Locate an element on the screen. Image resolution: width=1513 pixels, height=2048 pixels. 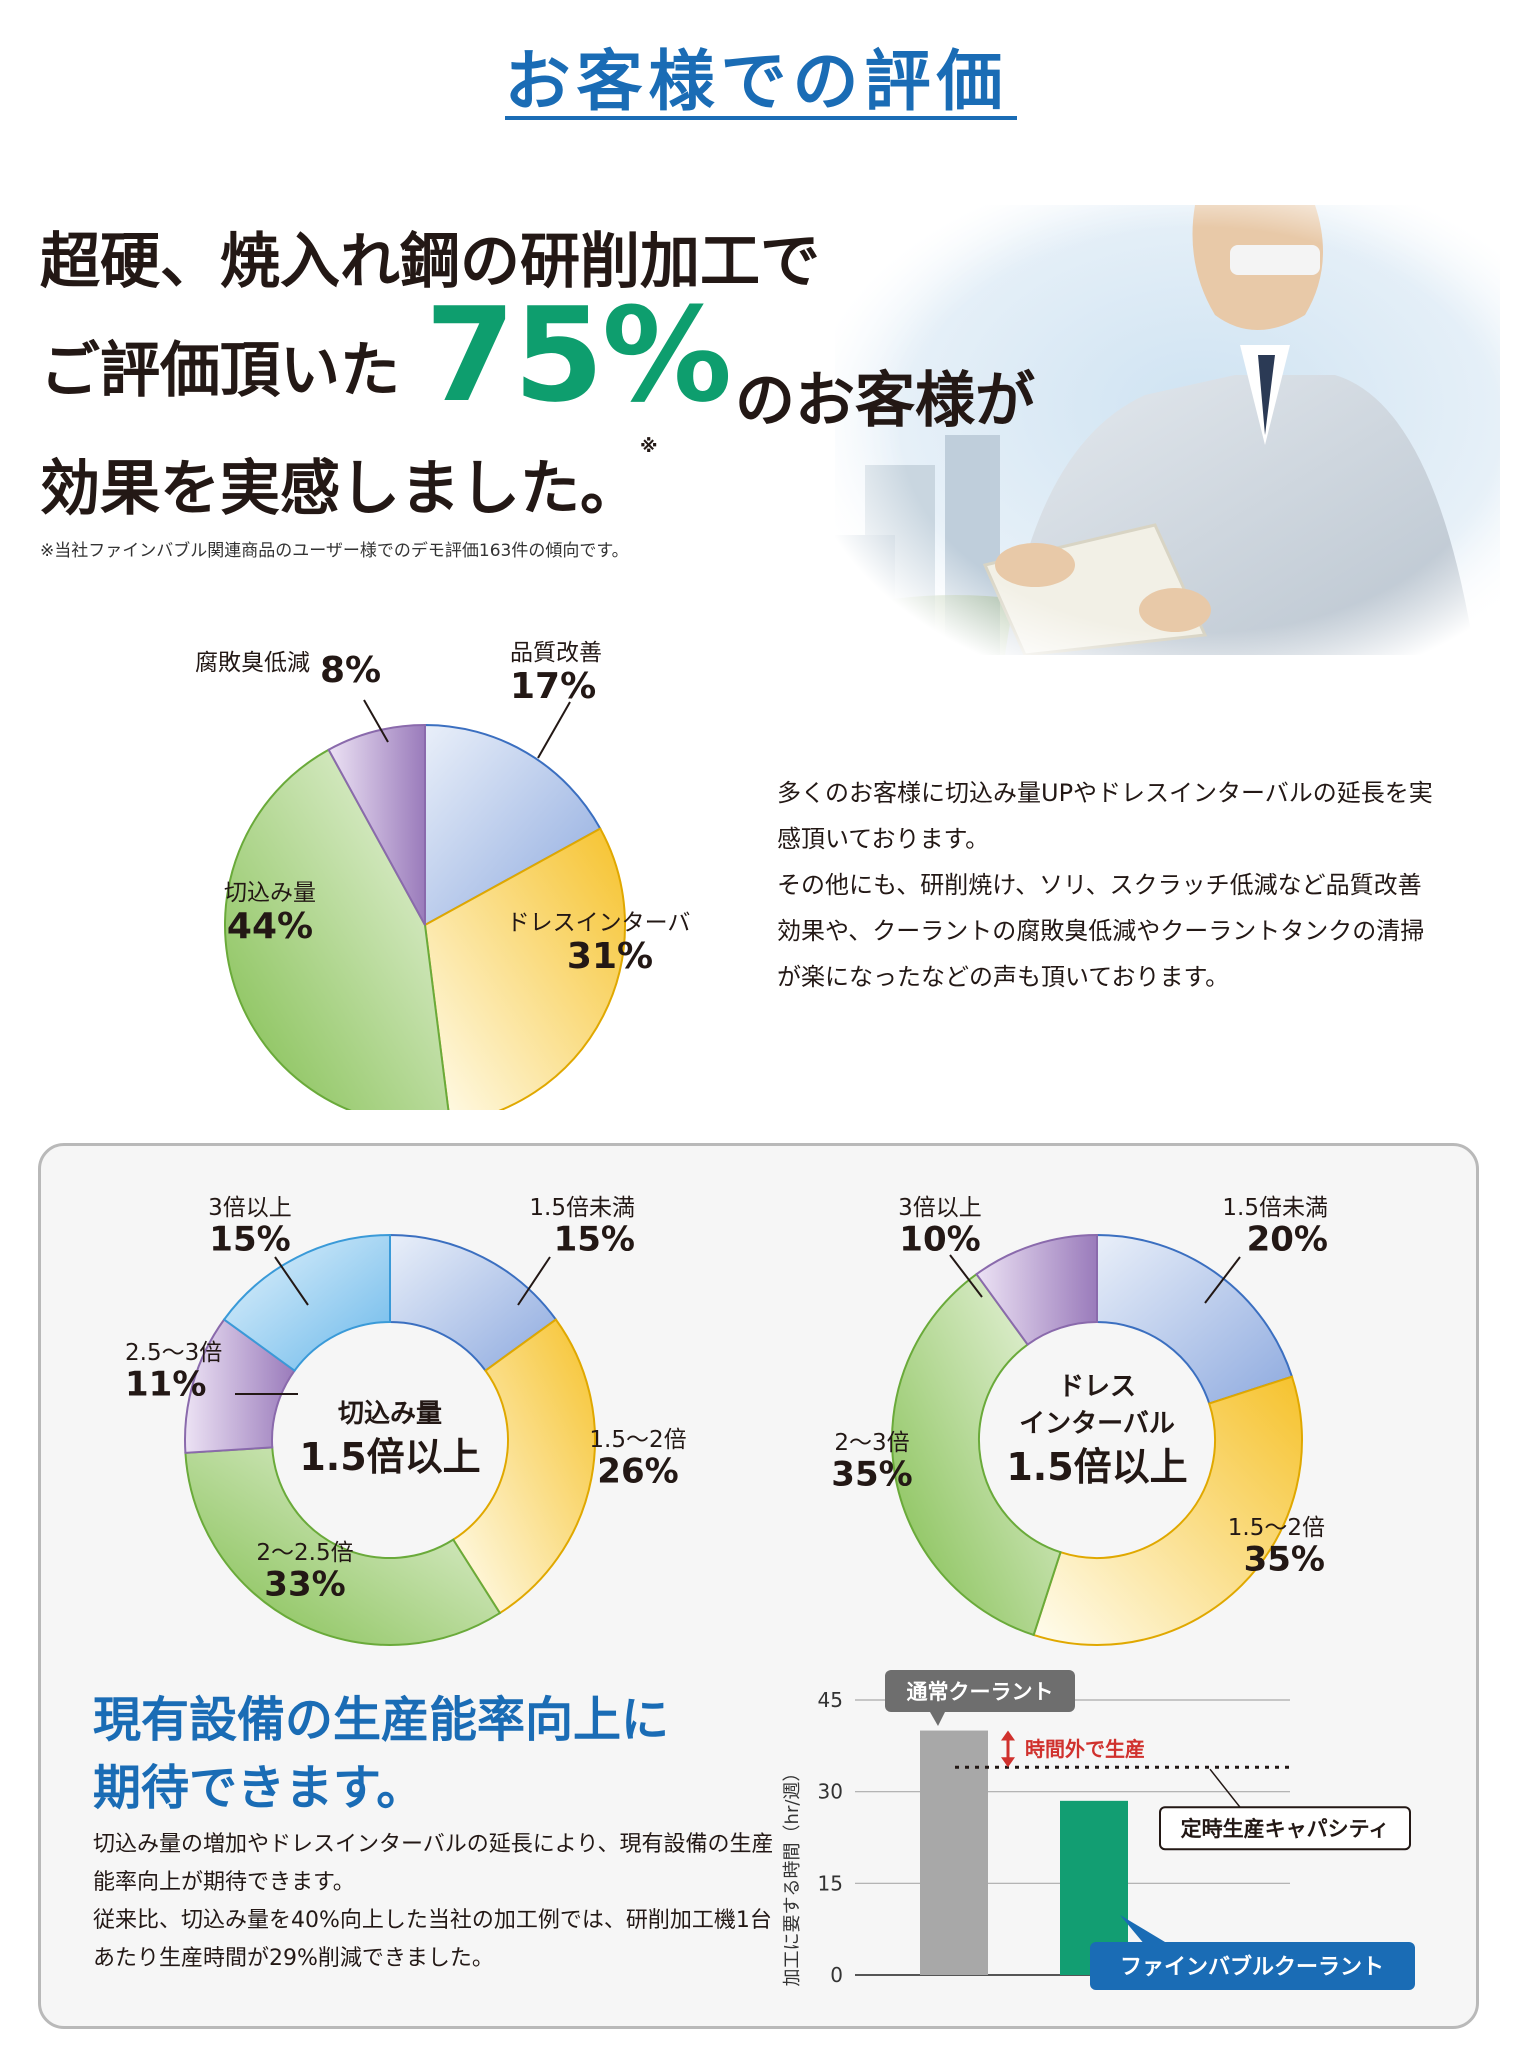
bar-y-tick-30: 30 is located at coordinates (830, 1792).